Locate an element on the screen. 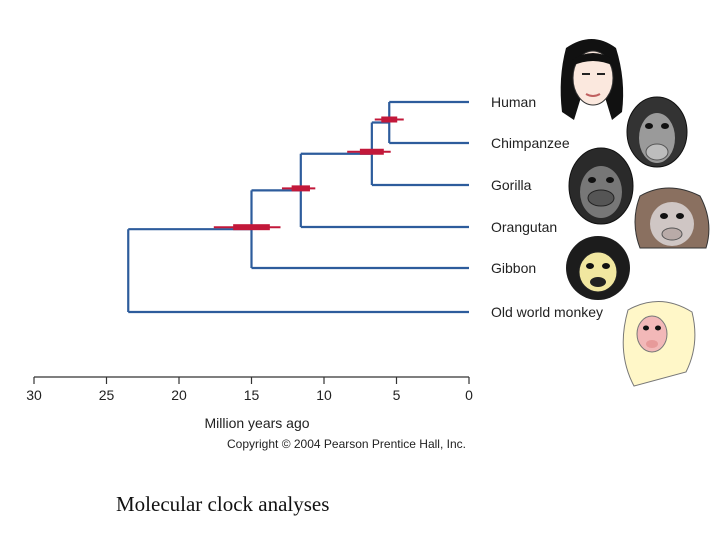  axis-tick-label-25: 25 is located at coordinates (107, 395).